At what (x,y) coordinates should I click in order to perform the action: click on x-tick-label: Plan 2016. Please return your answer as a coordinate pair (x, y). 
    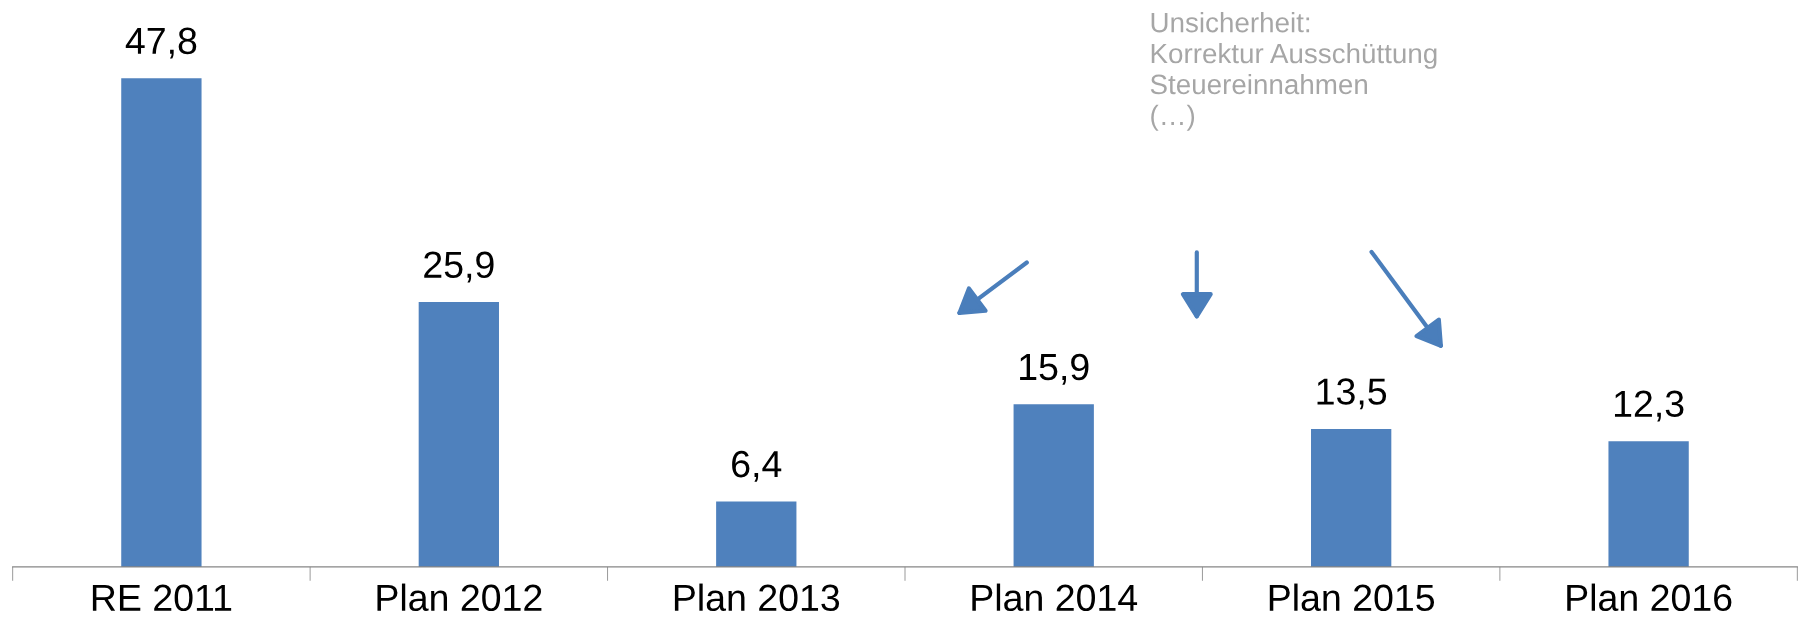
    Looking at the image, I should click on (1649, 597).